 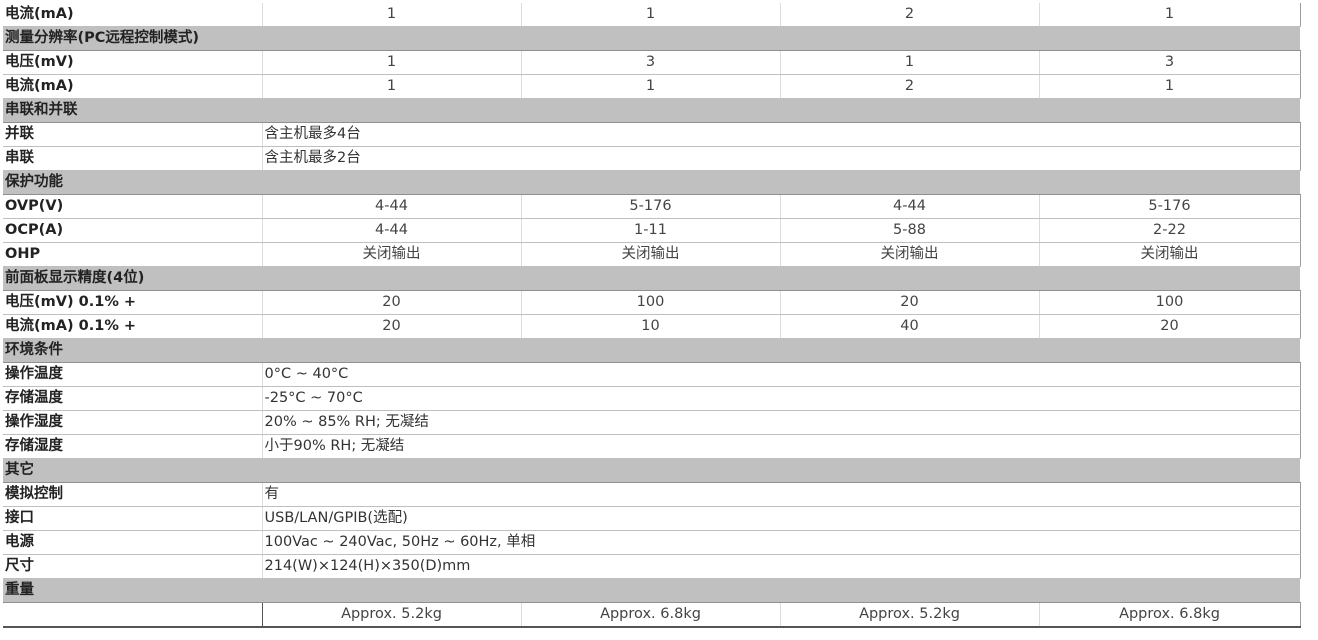 I want to click on section-header-row: 保护功能, so click(x=651, y=182).